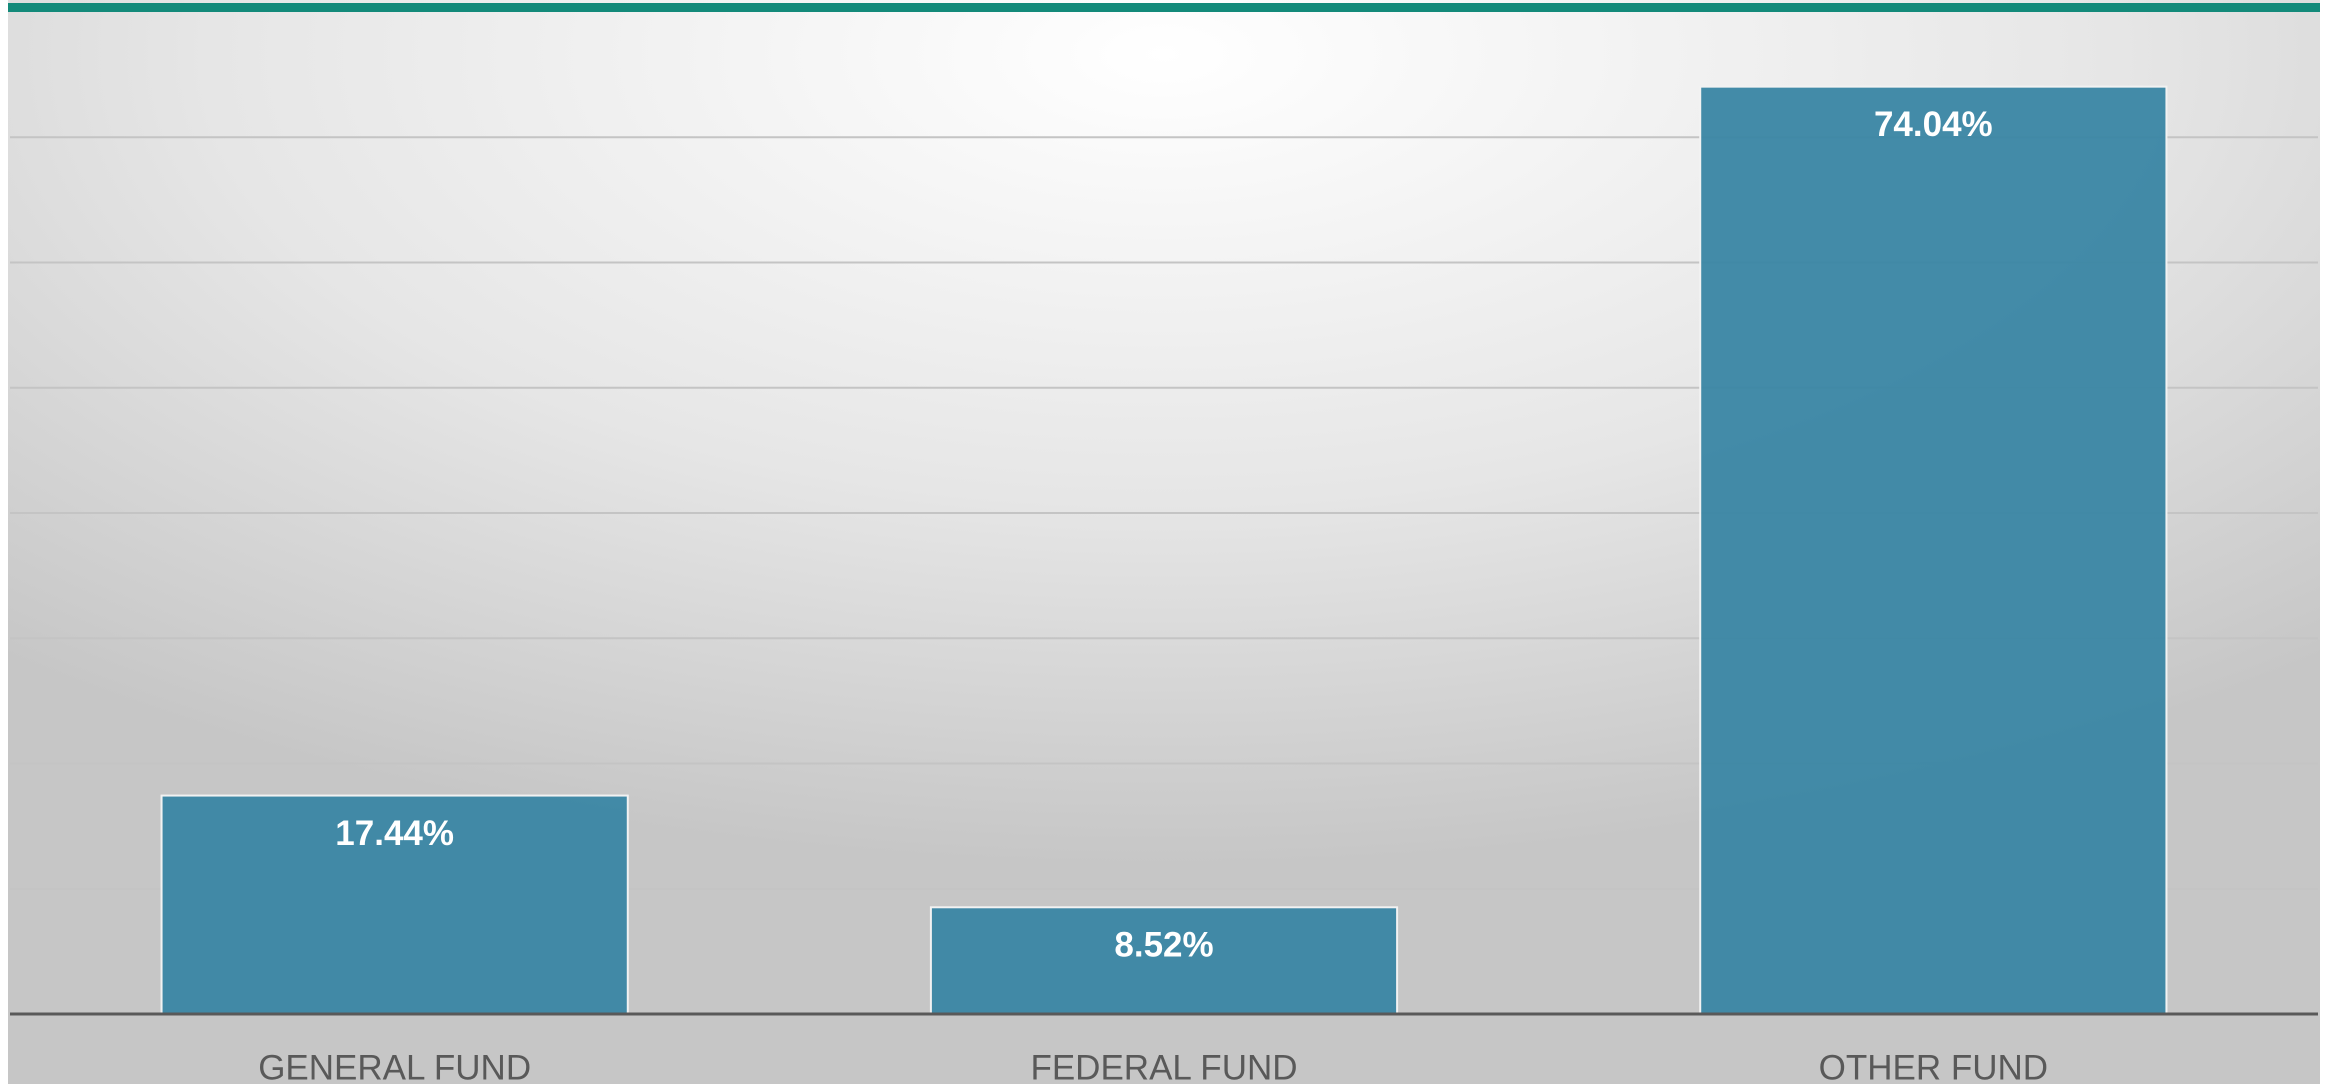 The width and height of the screenshot is (2328, 1084). I want to click on top-accent, so click(1164, 7).